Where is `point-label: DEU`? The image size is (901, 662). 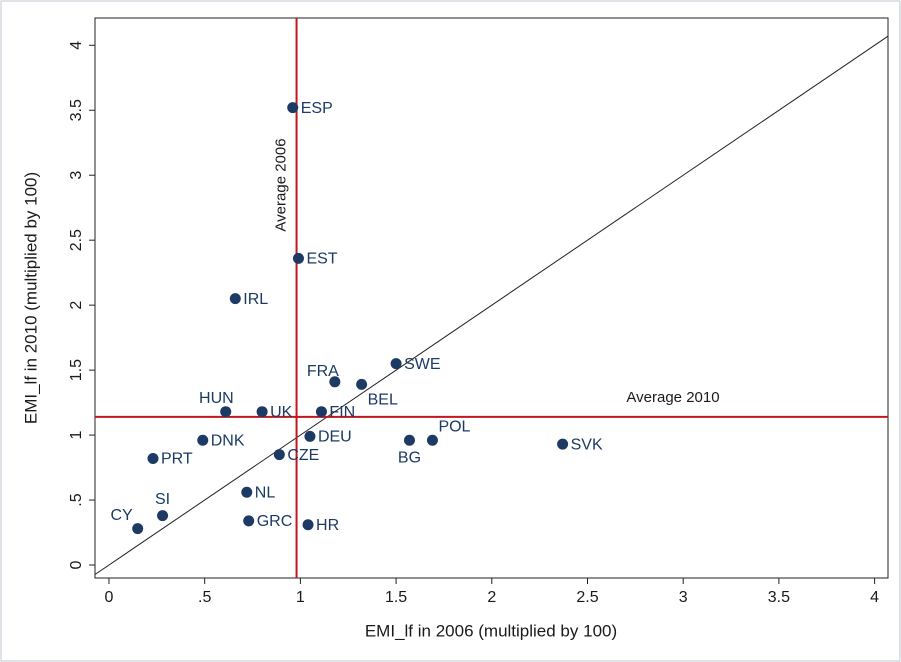
point-label: DEU is located at coordinates (335, 437).